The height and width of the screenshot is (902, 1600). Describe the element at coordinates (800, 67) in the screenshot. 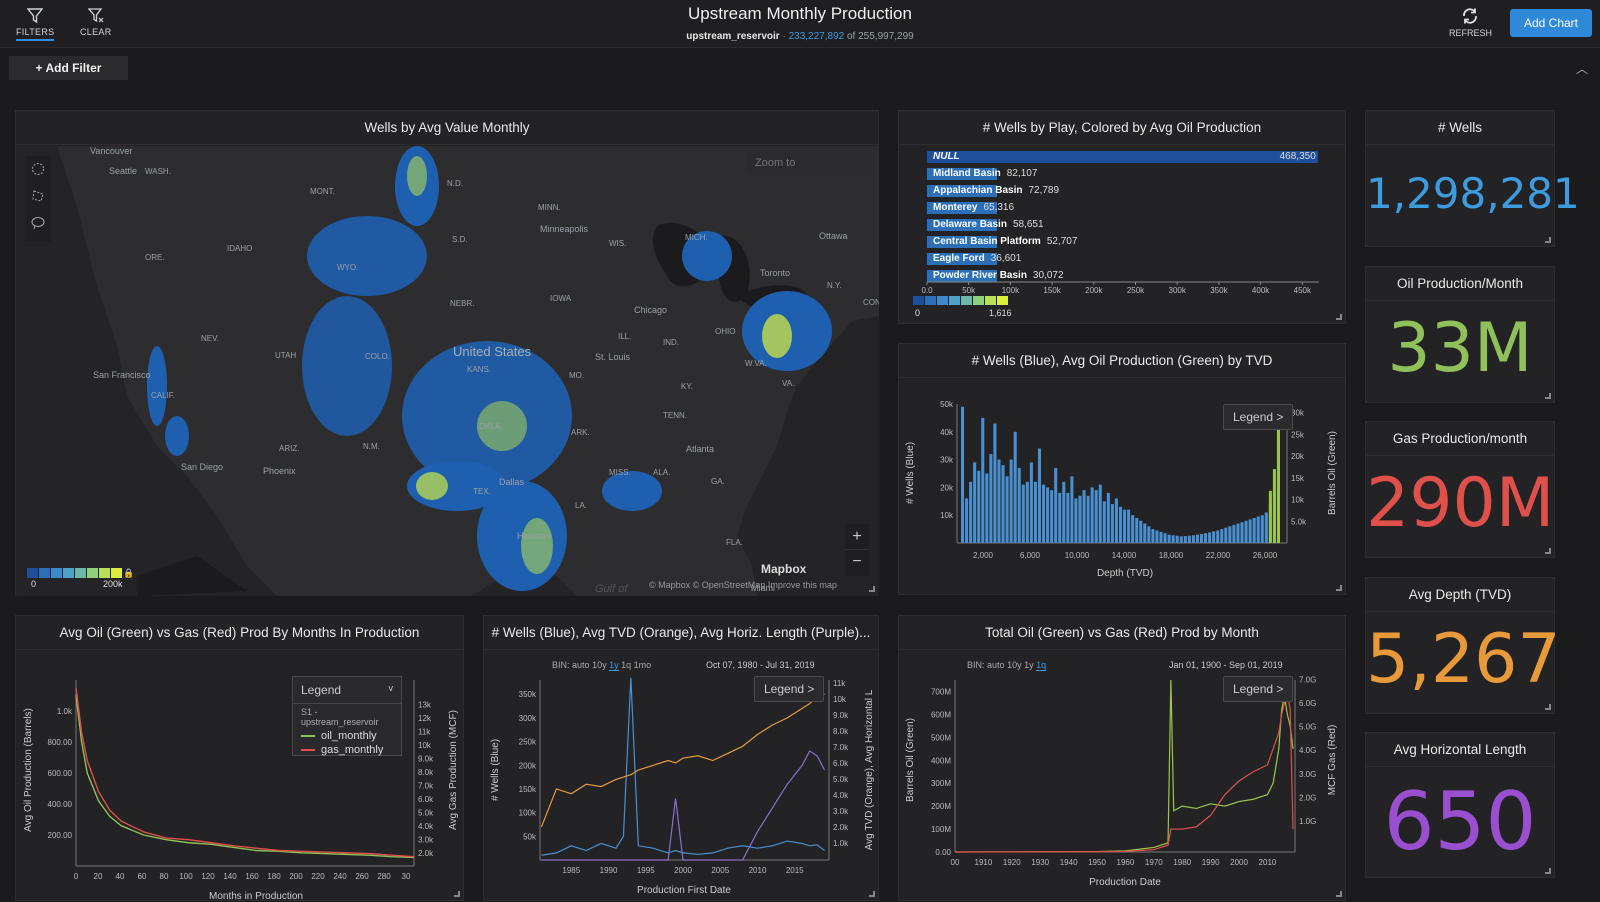

I see `filter-bar: + Add Filter ︿` at that location.